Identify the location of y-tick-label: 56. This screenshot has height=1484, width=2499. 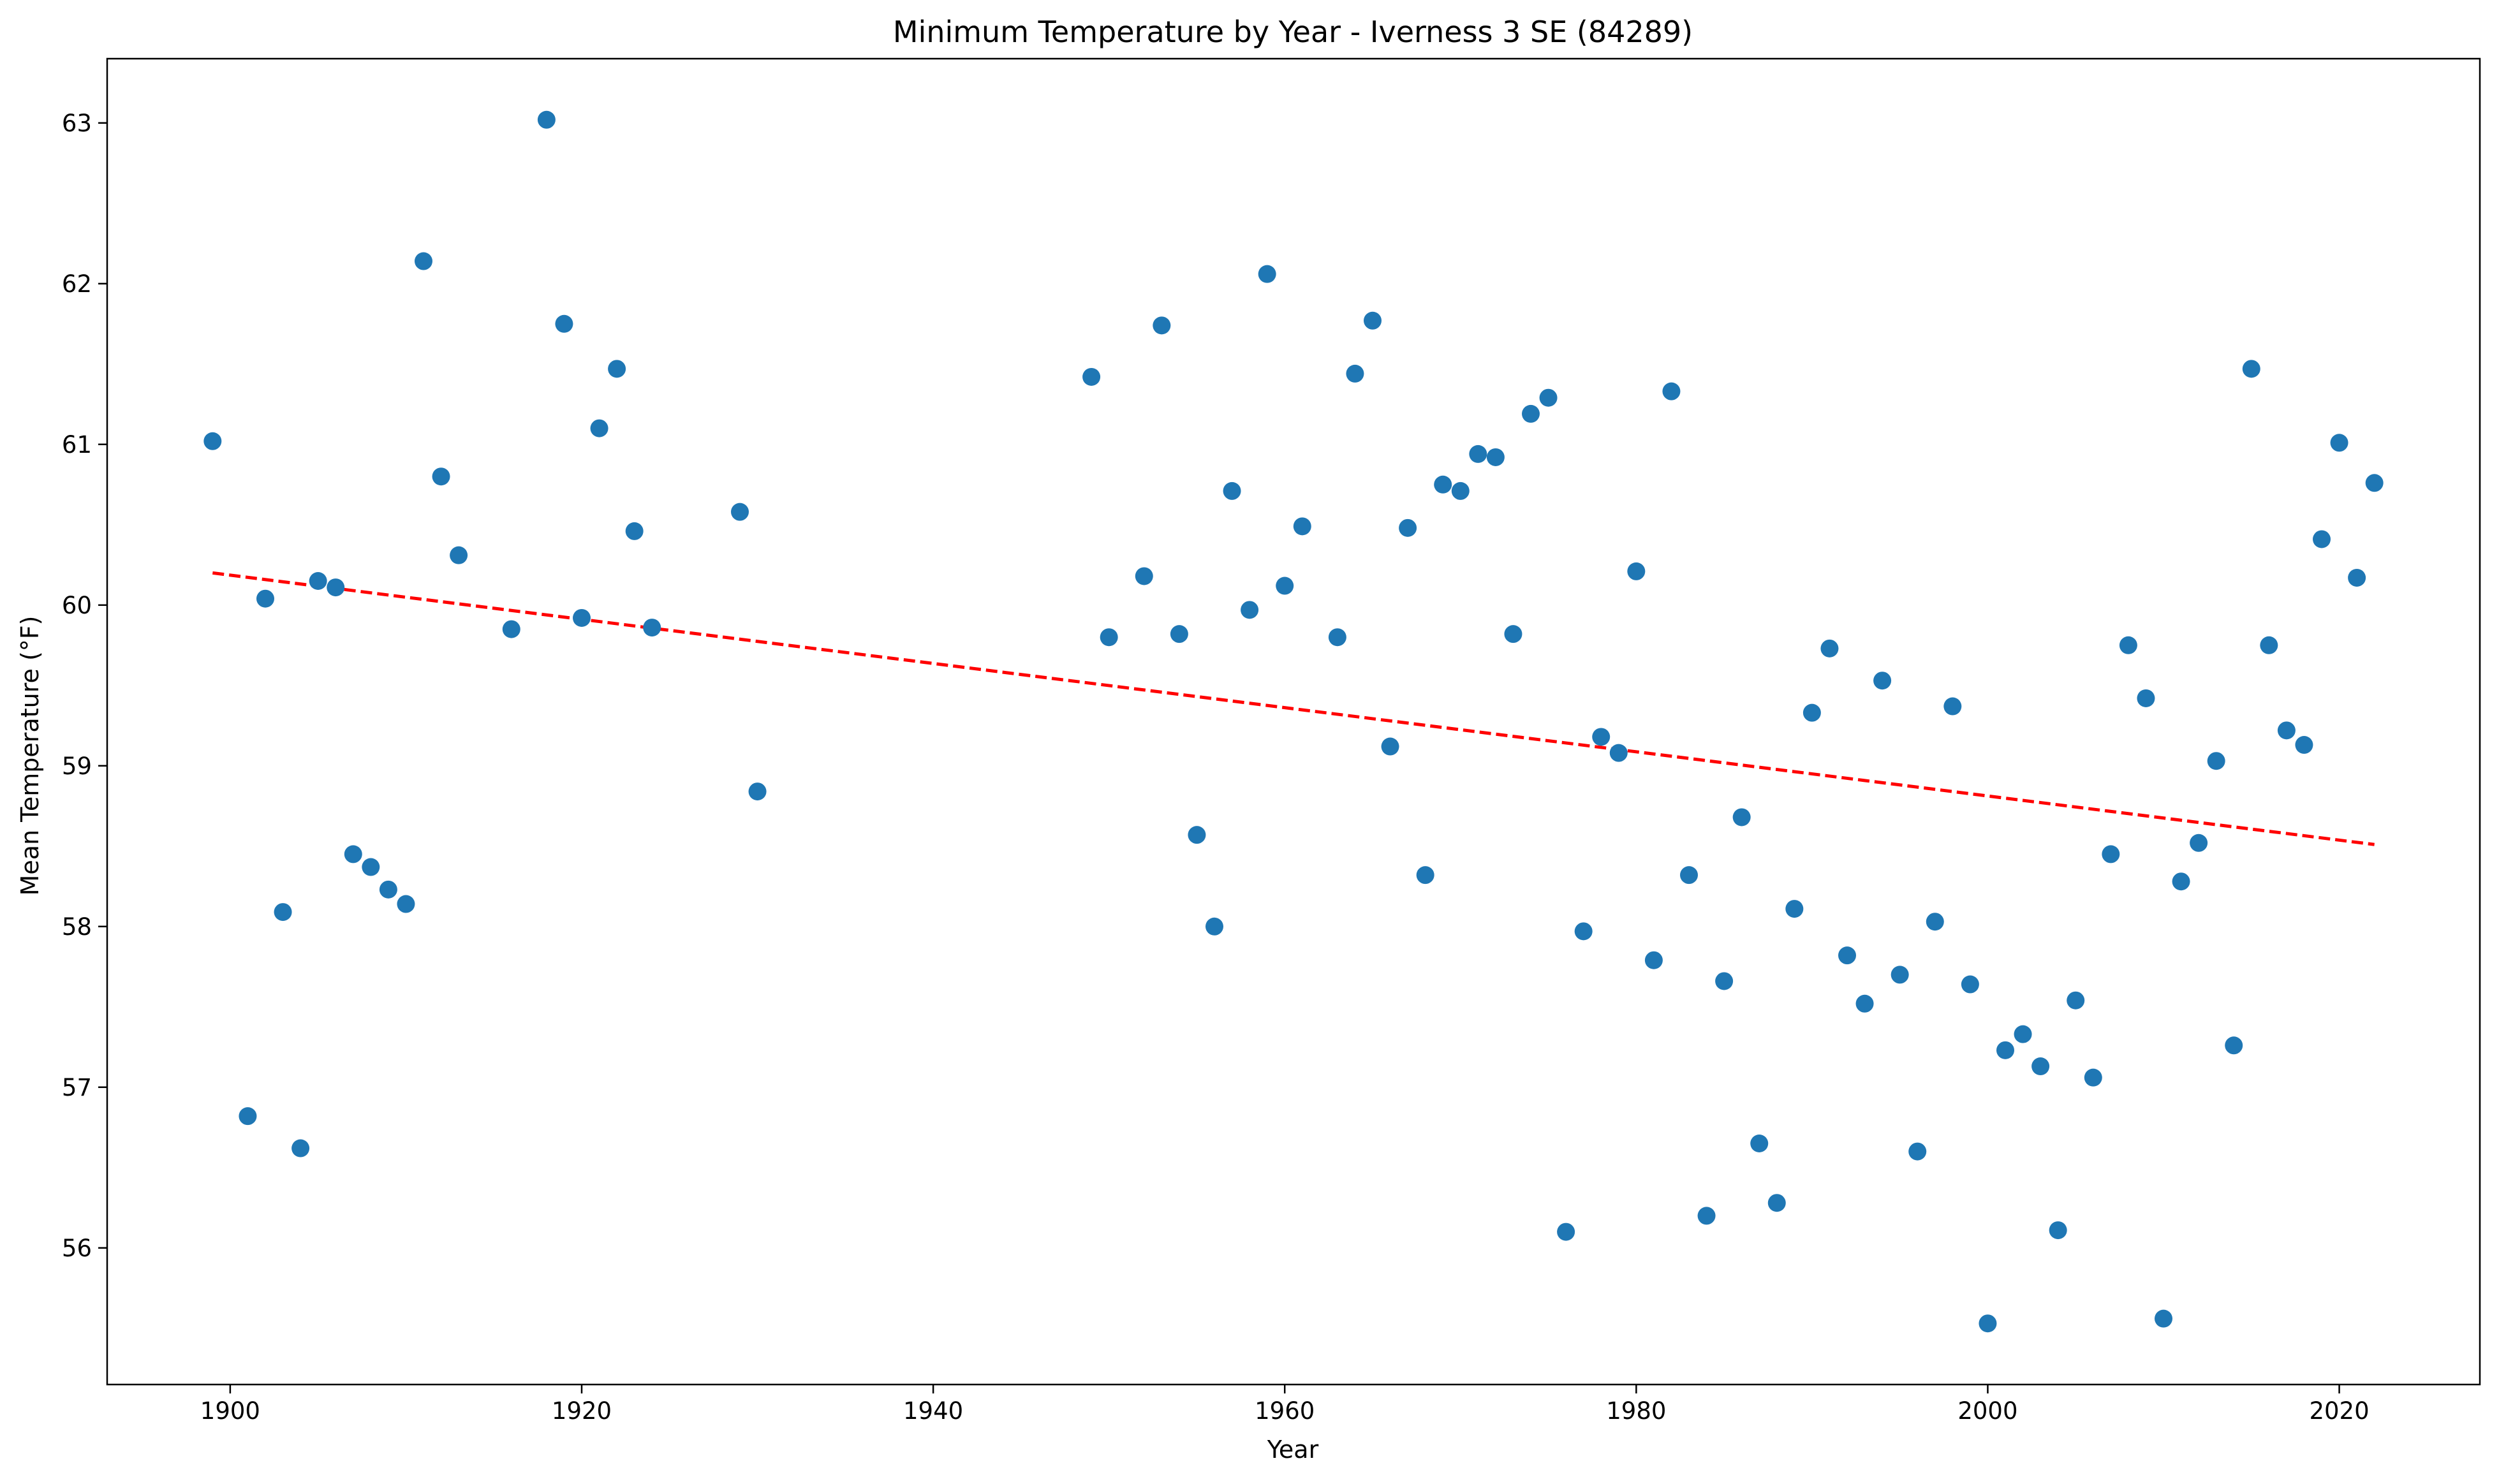
(77, 1248).